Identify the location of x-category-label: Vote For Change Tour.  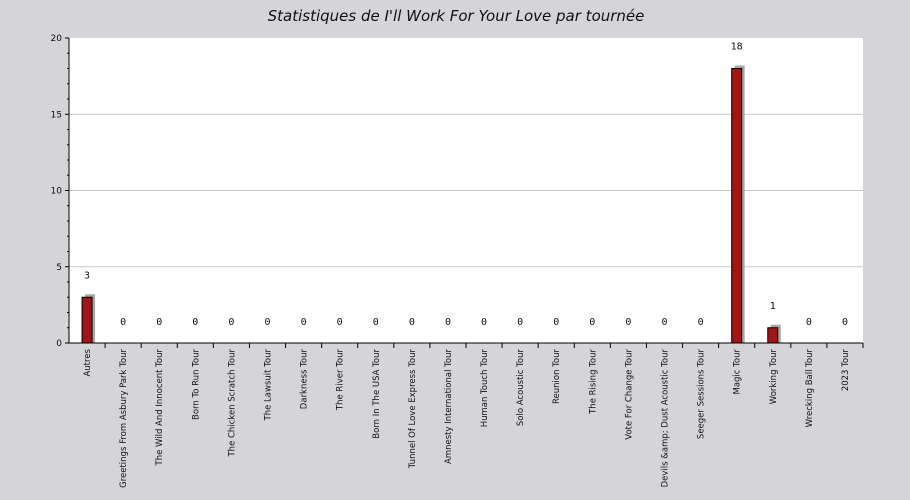
(629, 394).